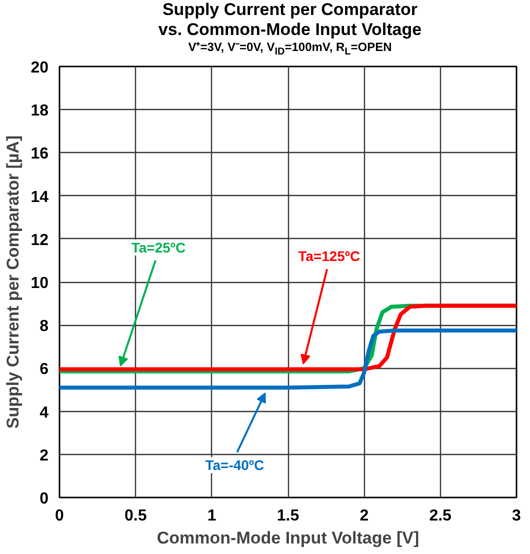 The width and height of the screenshot is (530, 554). I want to click on text: Ta=25ºC, so click(158, 248).